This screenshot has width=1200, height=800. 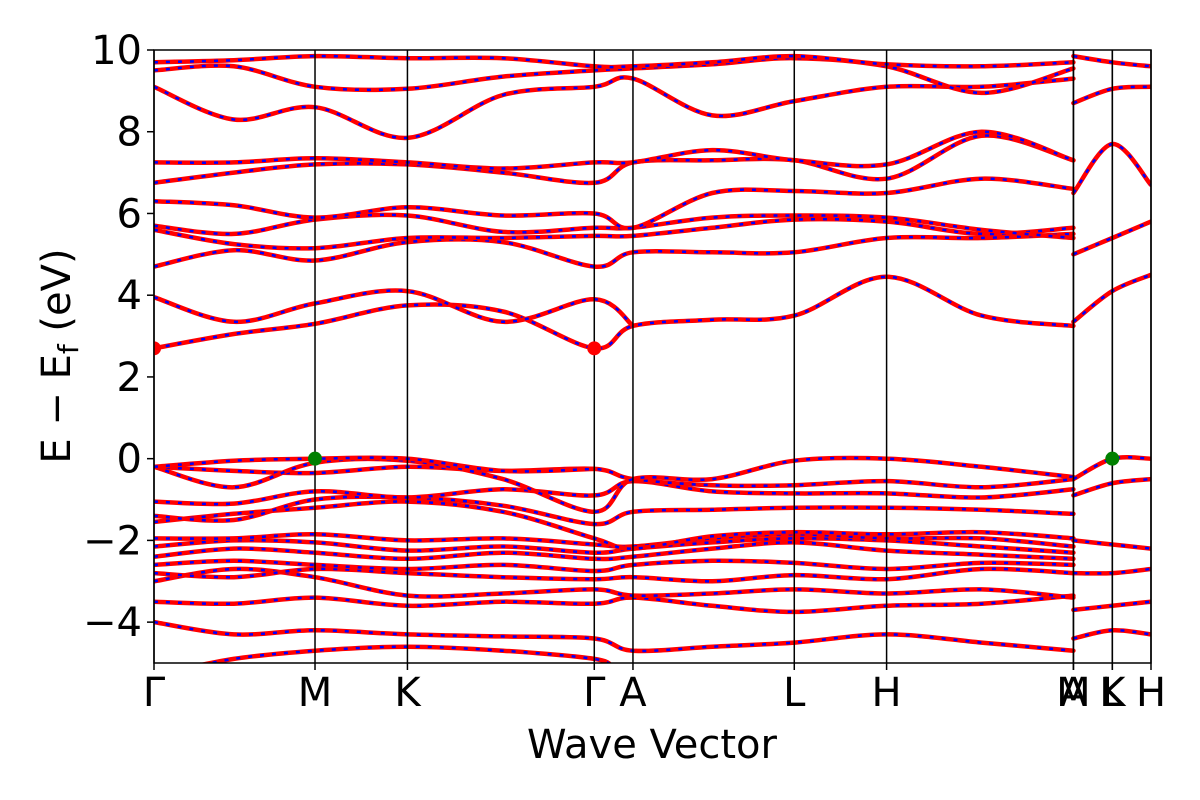 I want to click on y-tick-label: 0, so click(x=129, y=460).